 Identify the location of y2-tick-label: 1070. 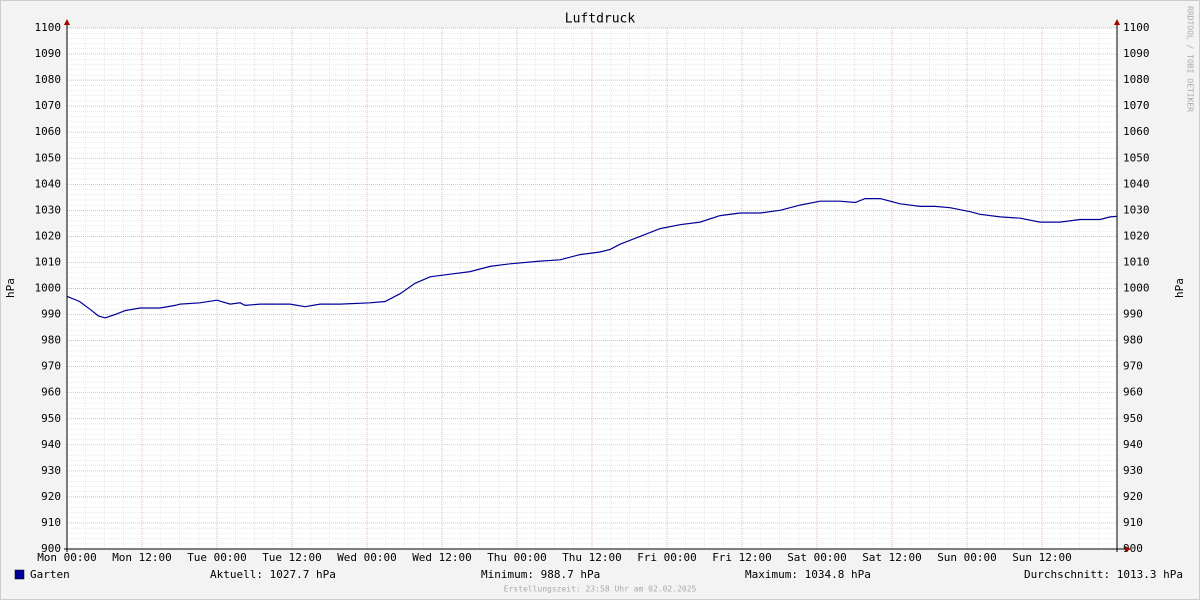
(1136, 105).